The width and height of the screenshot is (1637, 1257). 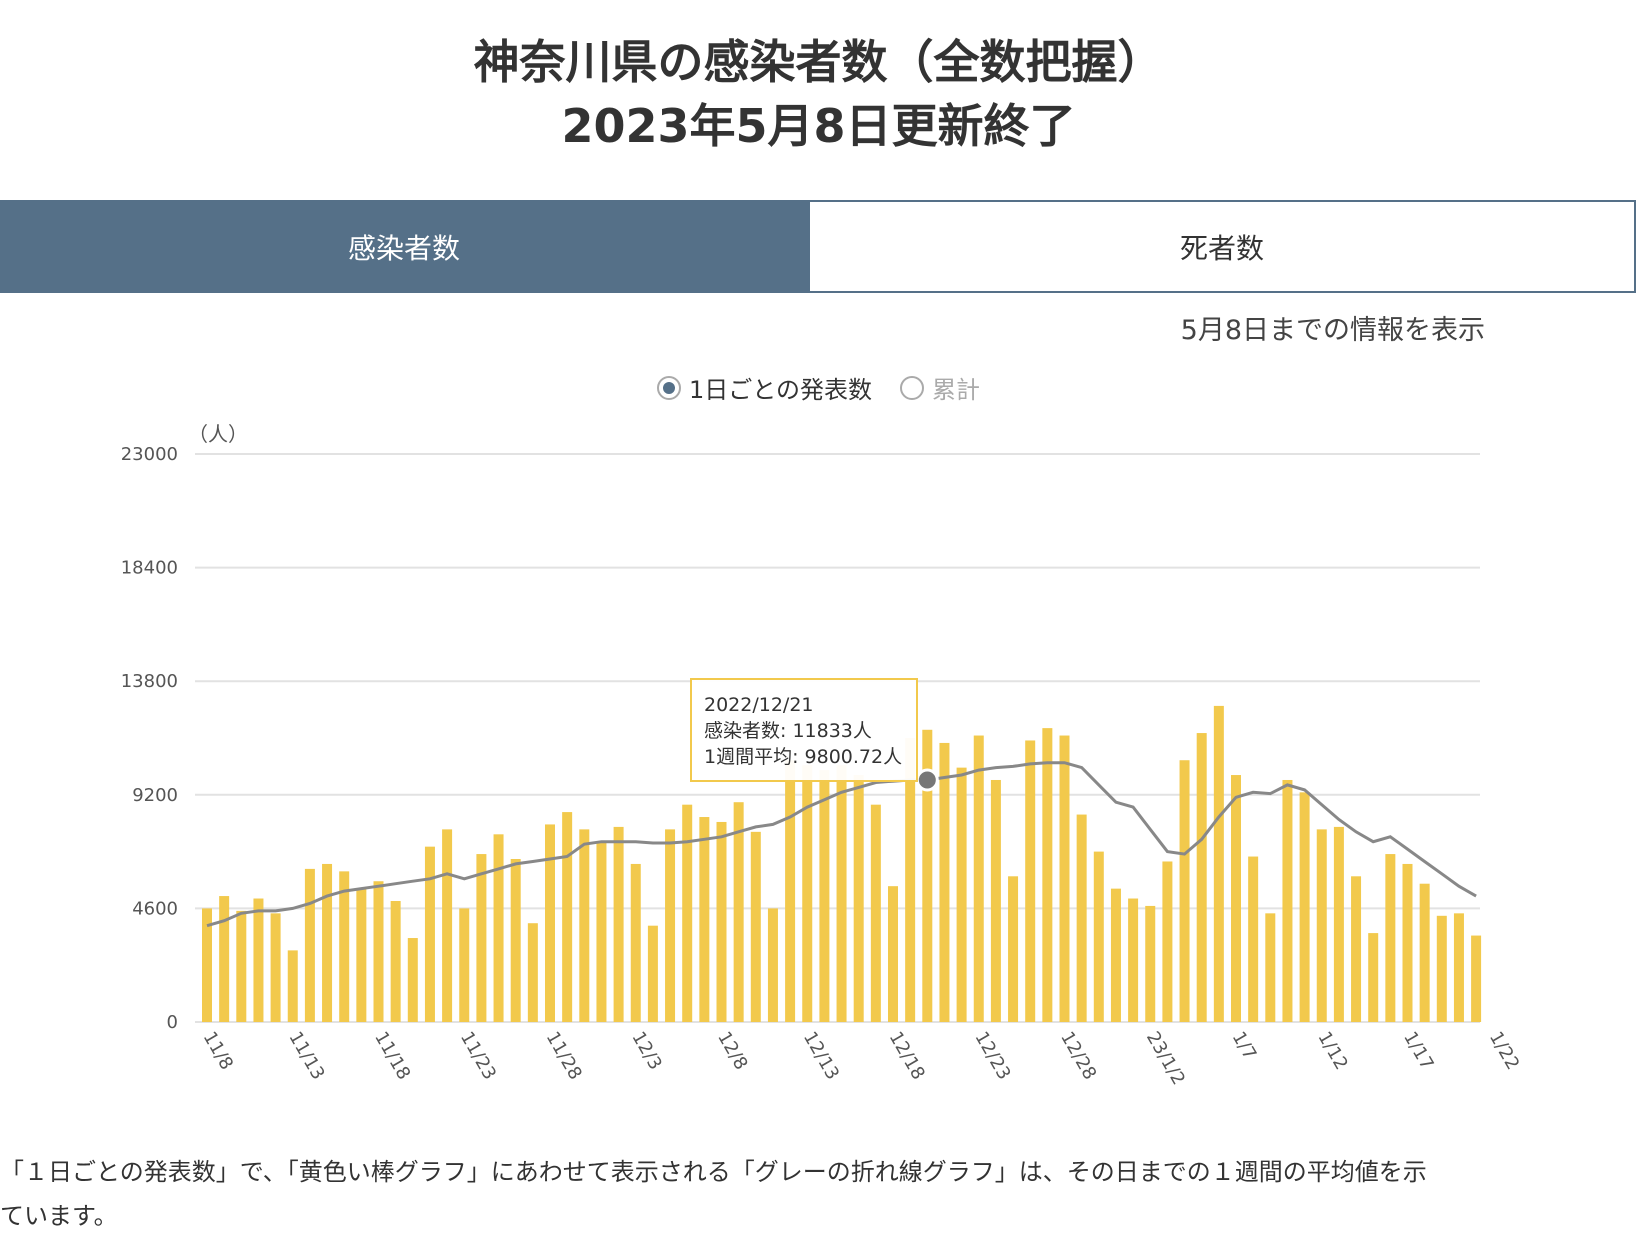 What do you see at coordinates (564, 1055) in the screenshot?
I see `x-tick-label: 11/28` at bounding box center [564, 1055].